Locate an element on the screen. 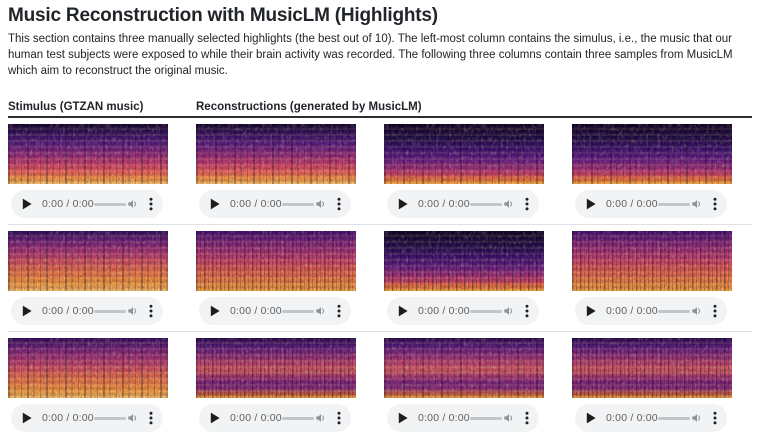 The height and width of the screenshot is (438, 766). column-header-stimulus: Stimulus (GTZAN music) is located at coordinates (76, 107).